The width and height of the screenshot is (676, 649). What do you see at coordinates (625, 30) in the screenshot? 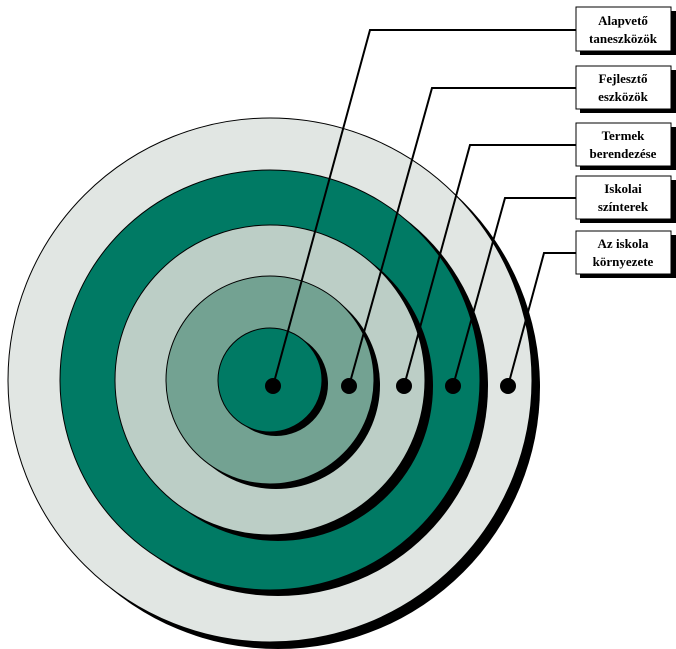
I see `label-basic-tools: Alapvető taneszközök` at bounding box center [625, 30].